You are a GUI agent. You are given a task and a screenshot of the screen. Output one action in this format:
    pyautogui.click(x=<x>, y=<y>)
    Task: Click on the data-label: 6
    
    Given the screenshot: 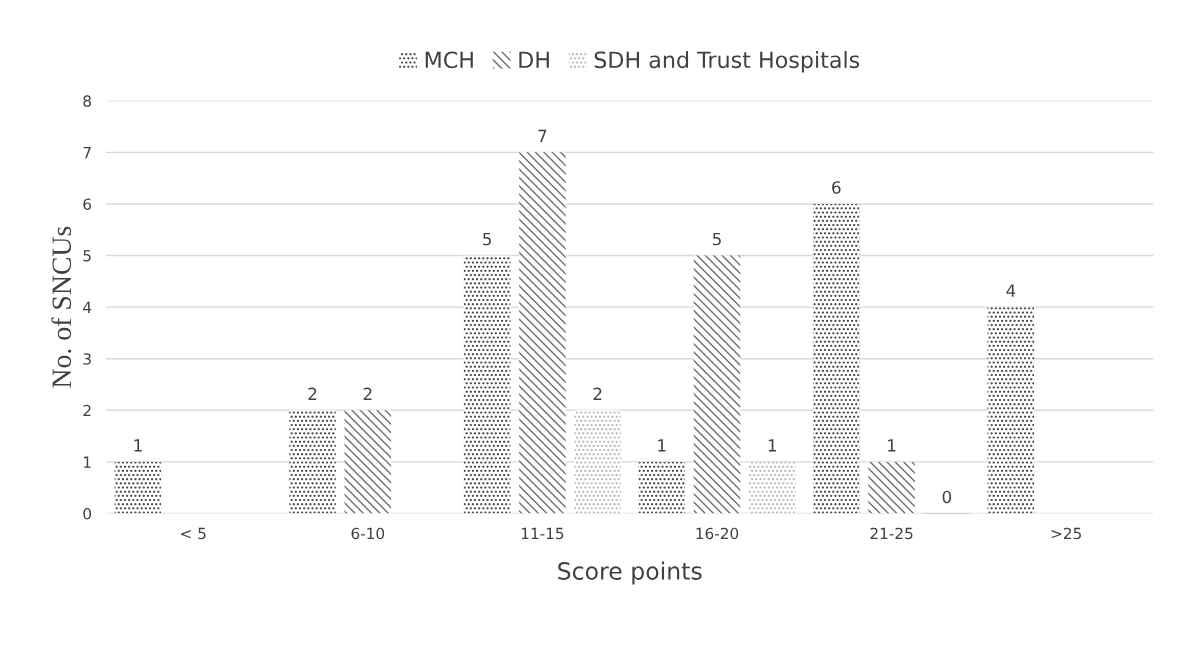 What is the action you would take?
    pyautogui.click(x=836, y=187)
    